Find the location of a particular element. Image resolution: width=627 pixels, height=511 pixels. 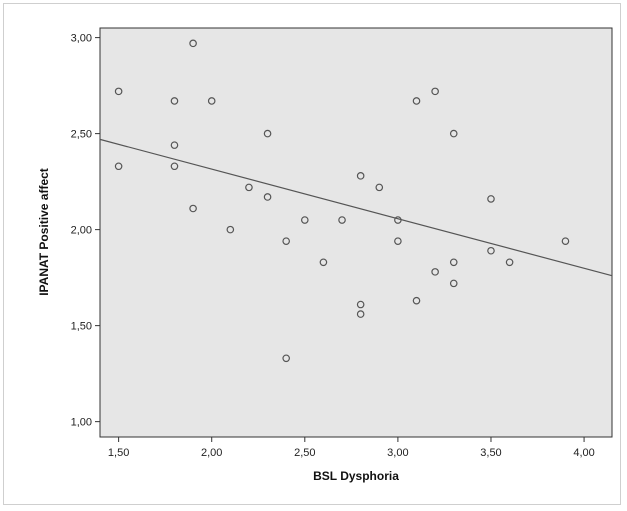

y-tick-label: 2,00 is located at coordinates (81, 231).